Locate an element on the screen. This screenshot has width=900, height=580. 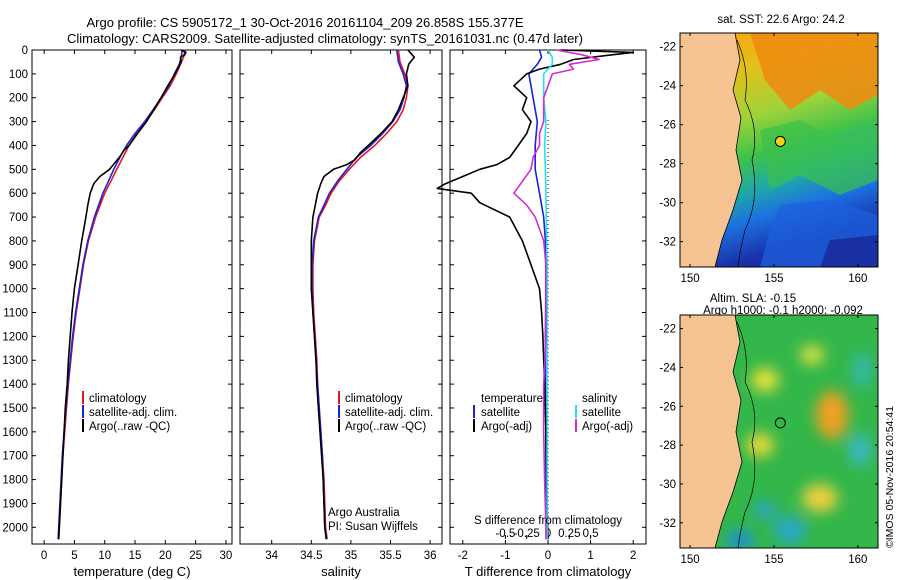
y-tick-label: 500 is located at coordinates (18, 170).